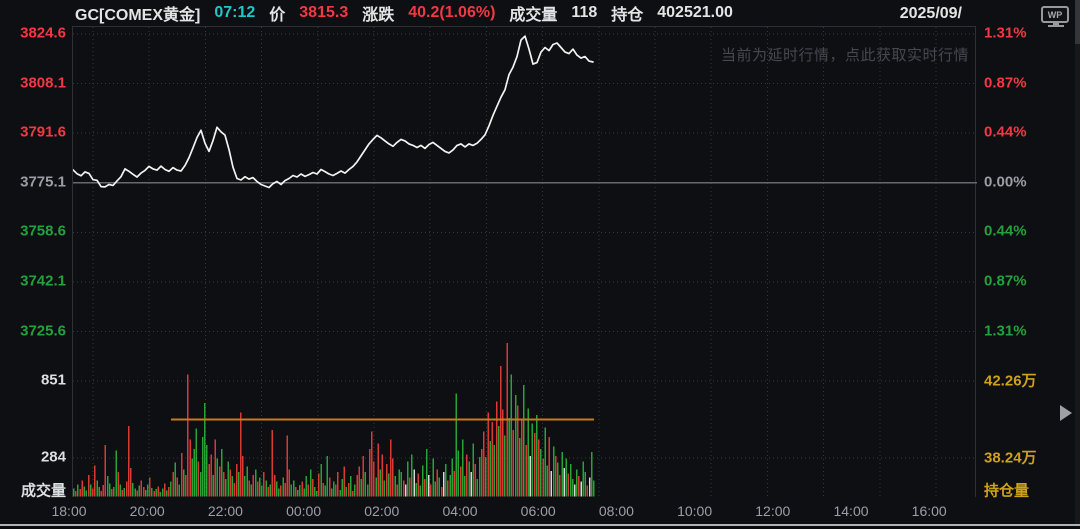  I want to click on wp-icon-stand, so click(1056, 24).